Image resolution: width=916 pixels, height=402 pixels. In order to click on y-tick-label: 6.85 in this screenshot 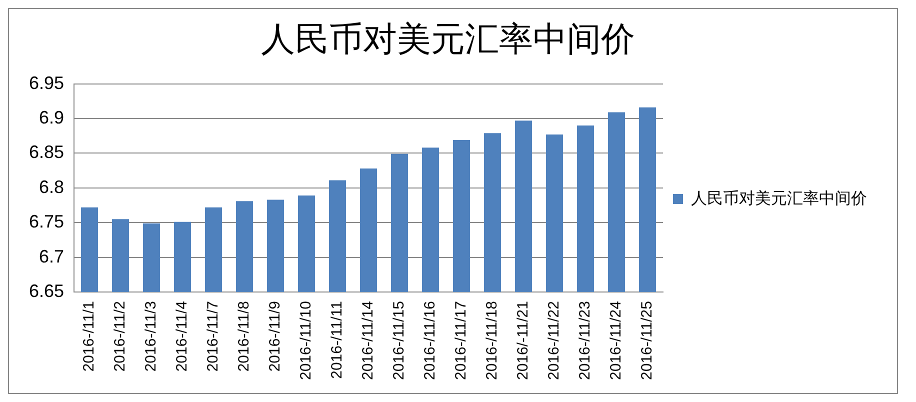, I will do `click(46, 152)`.